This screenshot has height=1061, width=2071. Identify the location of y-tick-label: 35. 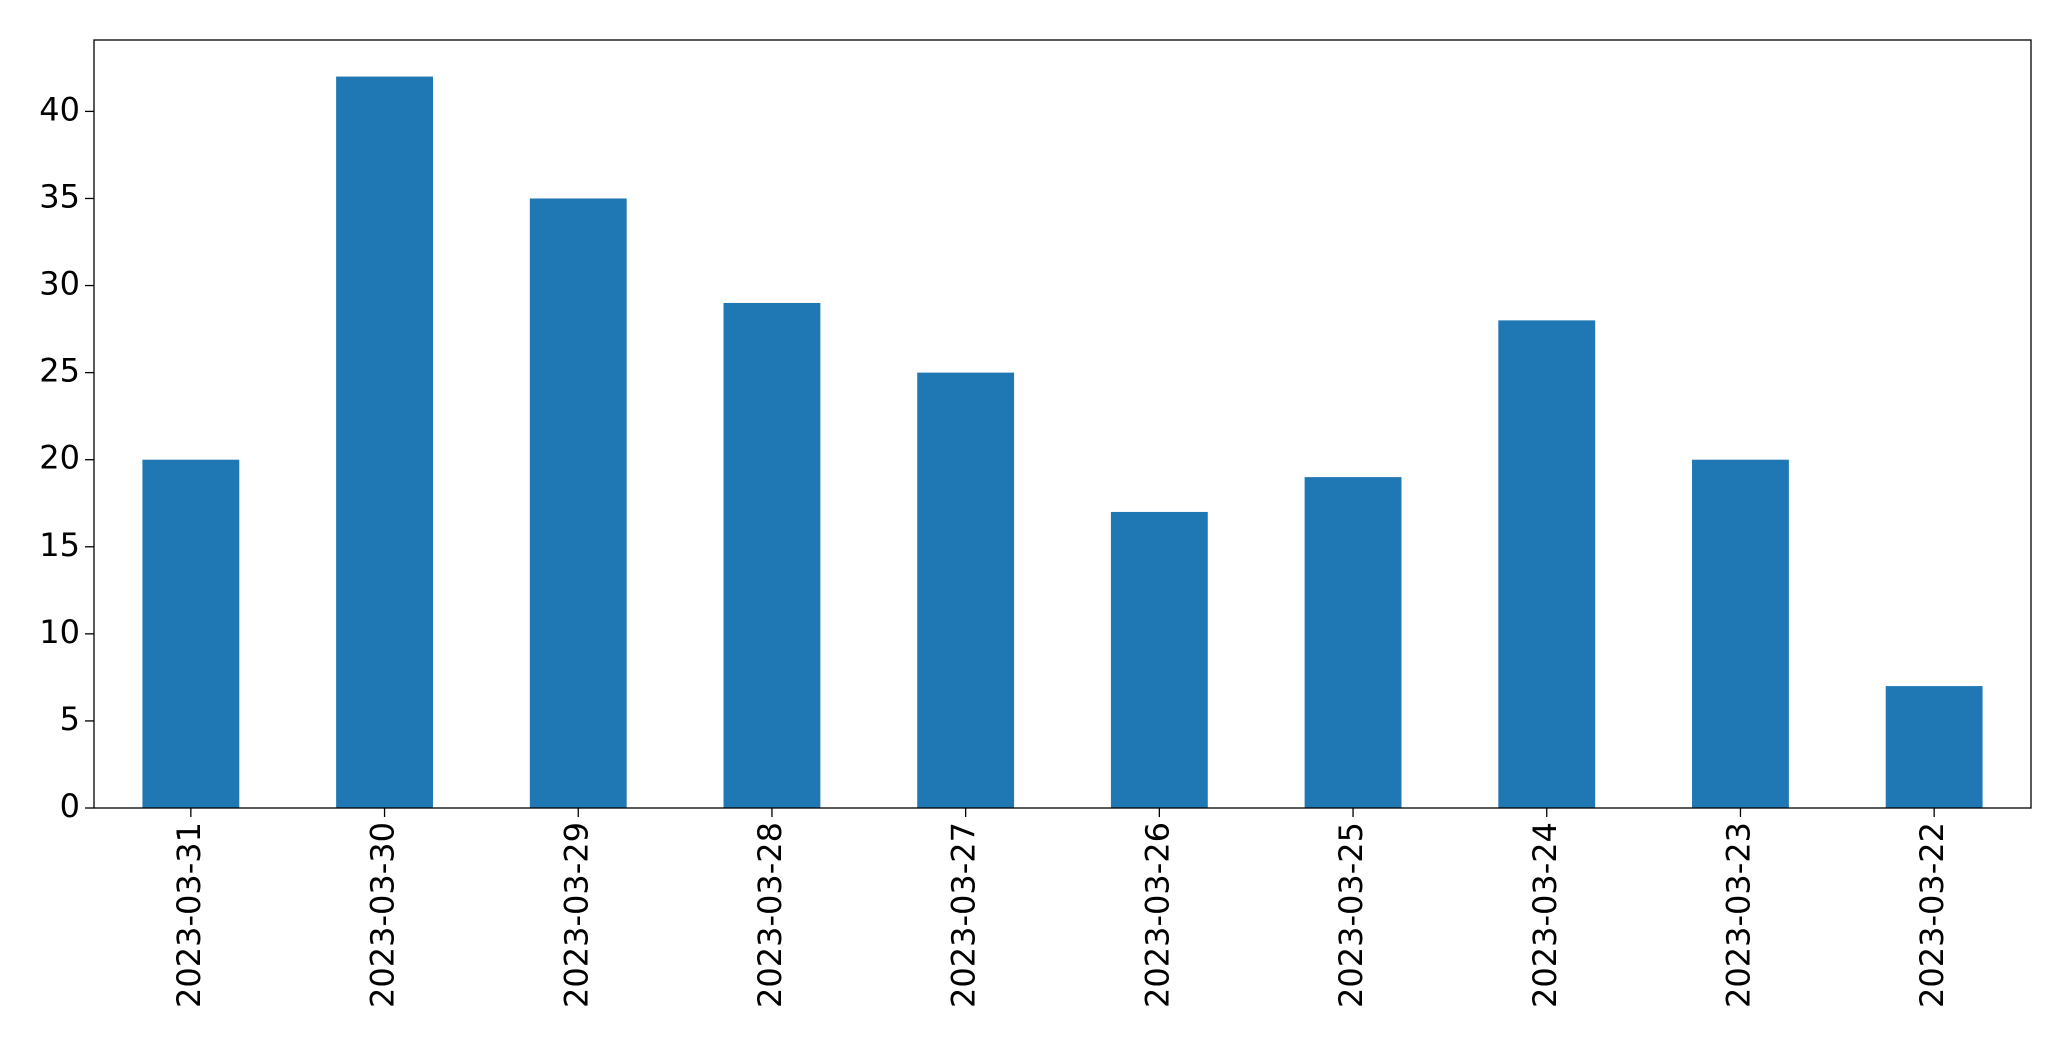
(59, 196).